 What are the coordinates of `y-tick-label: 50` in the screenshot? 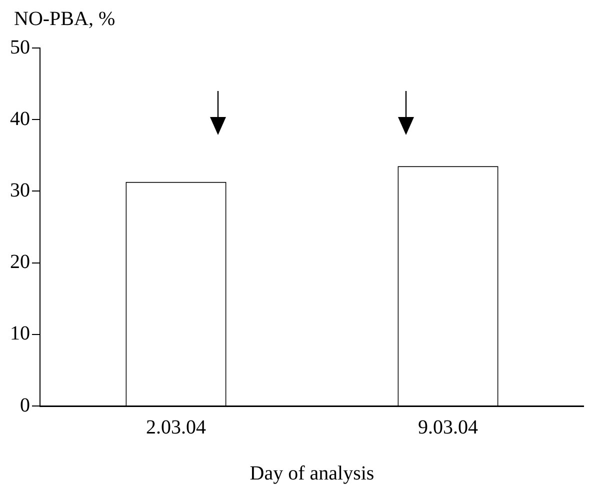 It's located at (20, 47).